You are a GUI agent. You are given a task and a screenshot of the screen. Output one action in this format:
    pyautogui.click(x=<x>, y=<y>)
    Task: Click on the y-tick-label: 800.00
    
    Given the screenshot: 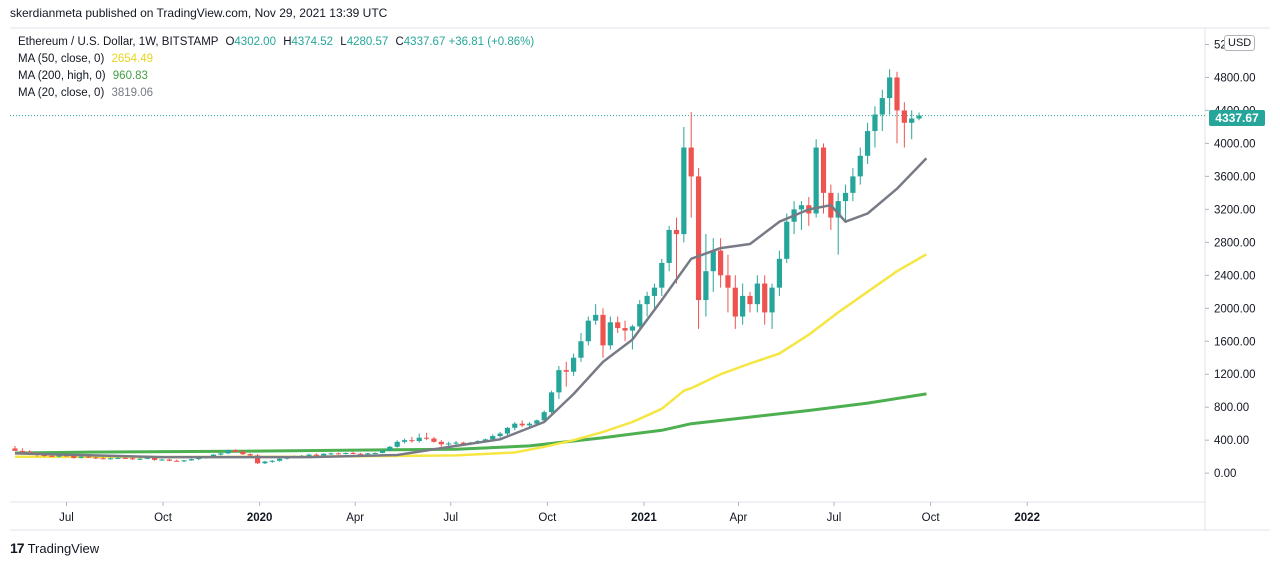 What is the action you would take?
    pyautogui.click(x=1231, y=408)
    